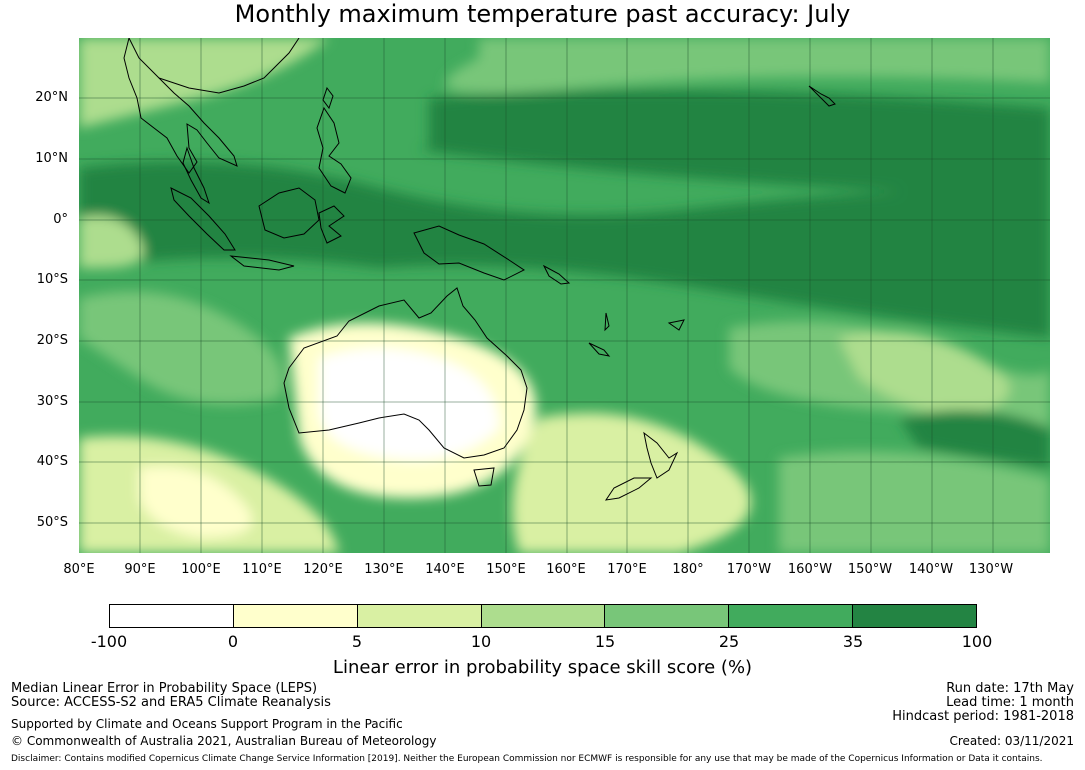  What do you see at coordinates (52, 461) in the screenshot?
I see `lat-label-40s: 40°S` at bounding box center [52, 461].